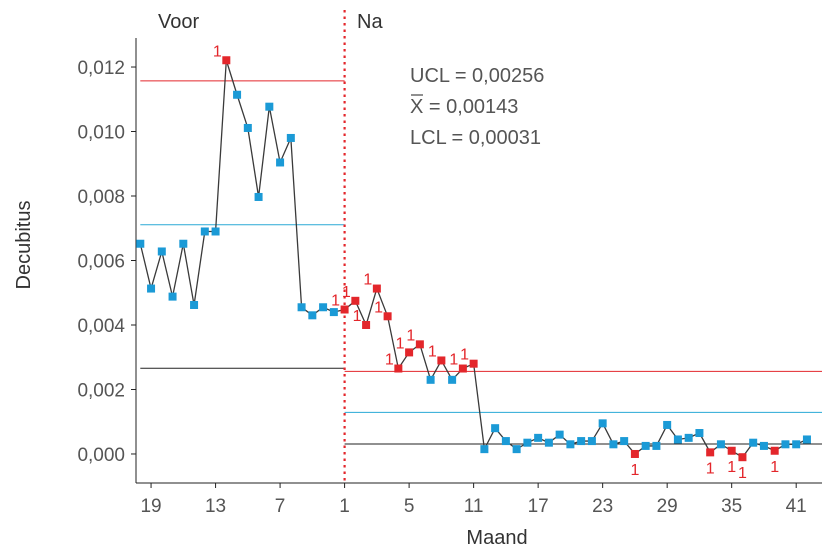 This screenshot has height=552, width=822. What do you see at coordinates (280, 506) in the screenshot?
I see `x-tick-label: 7` at bounding box center [280, 506].